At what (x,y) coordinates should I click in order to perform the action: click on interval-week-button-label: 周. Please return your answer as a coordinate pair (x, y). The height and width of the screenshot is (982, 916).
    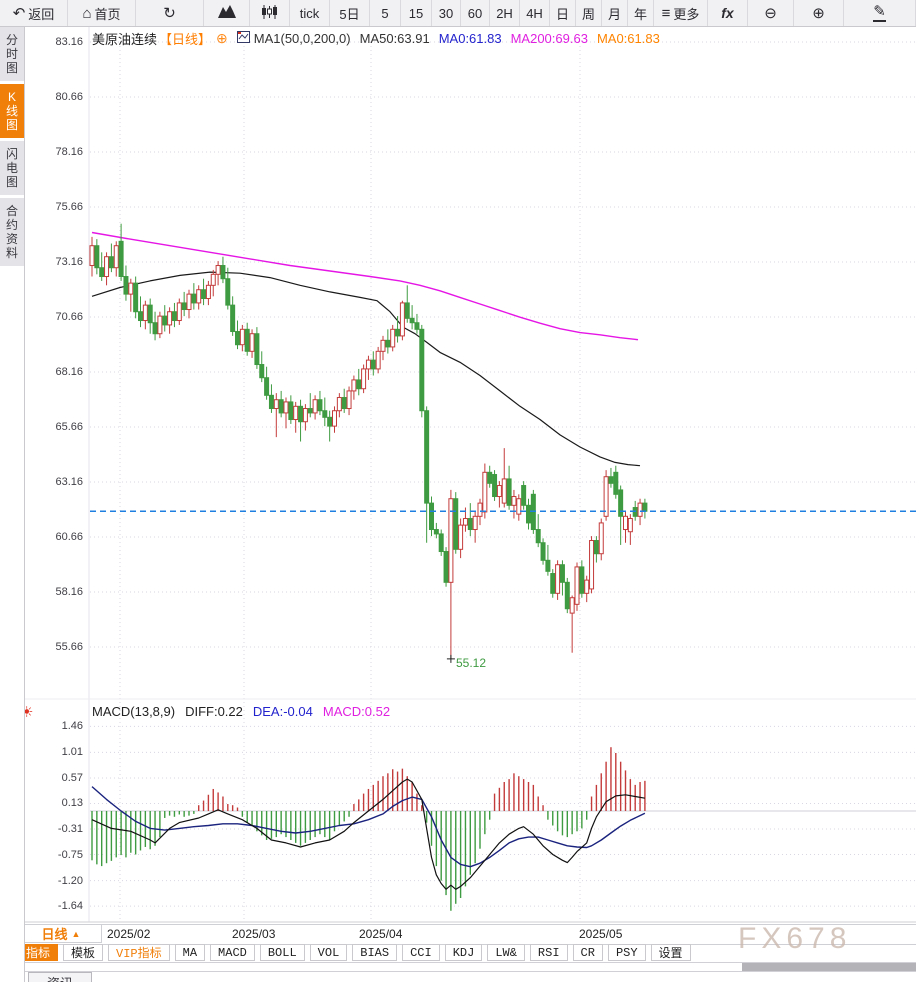
    Looking at the image, I should click on (588, 14).